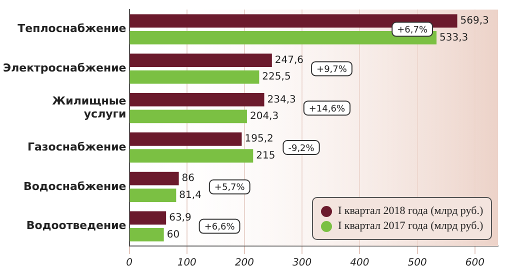 This screenshot has height=272, width=512. Describe the element at coordinates (186, 263) in the screenshot. I see `x-tick-label: 100` at that location.